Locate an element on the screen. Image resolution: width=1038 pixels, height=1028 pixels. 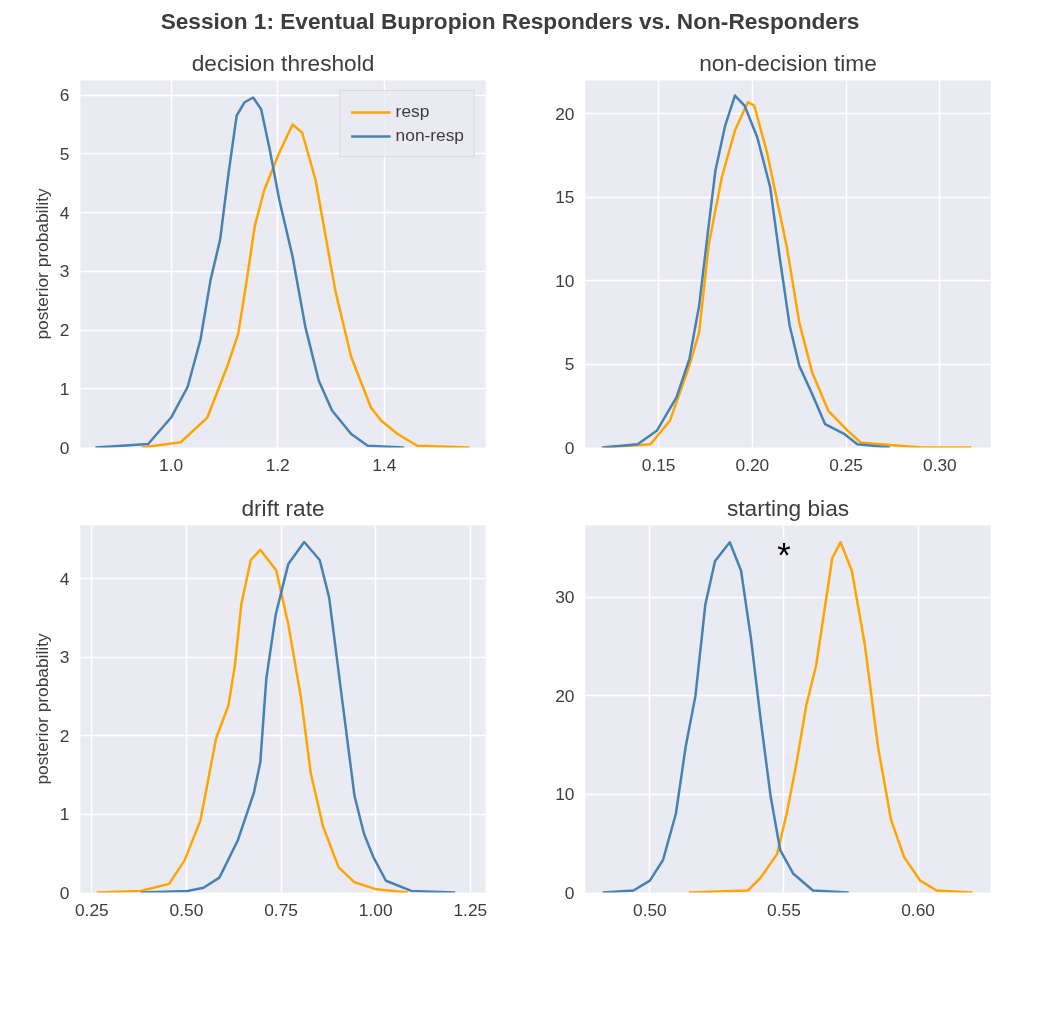
y-tick-label: 6 is located at coordinates (64, 95).